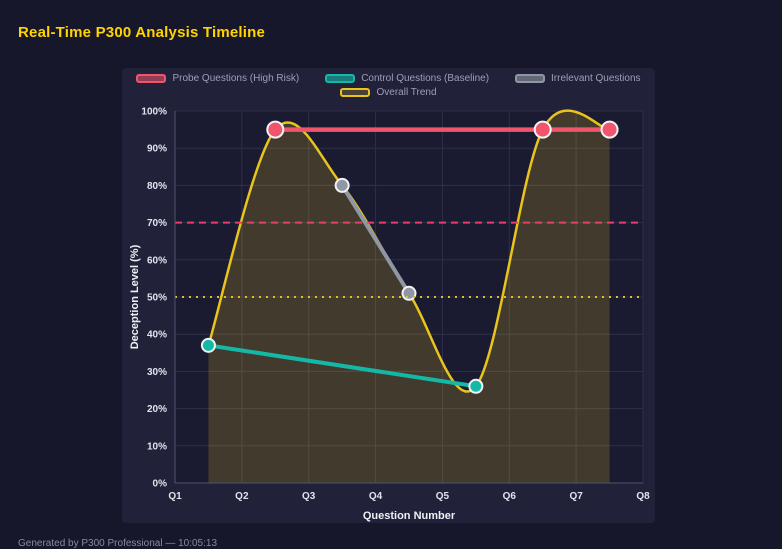  I want to click on legend-item-trend: Overall Trend, so click(388, 92).